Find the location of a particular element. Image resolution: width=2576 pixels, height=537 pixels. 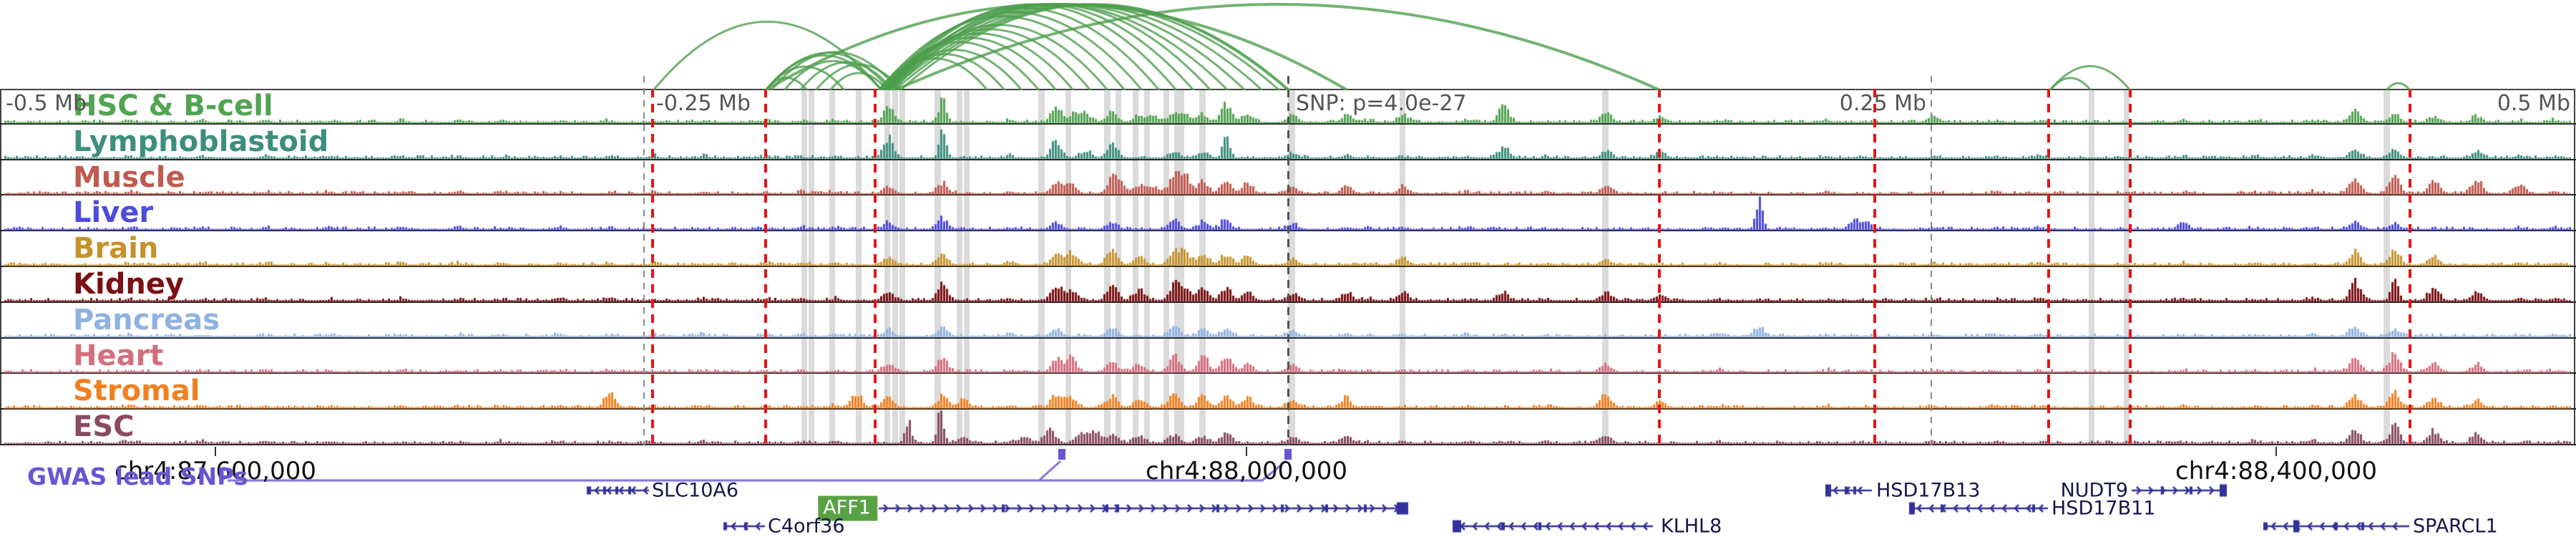

gene-label-nudt9: NUDT9 is located at coordinates (2094, 490).